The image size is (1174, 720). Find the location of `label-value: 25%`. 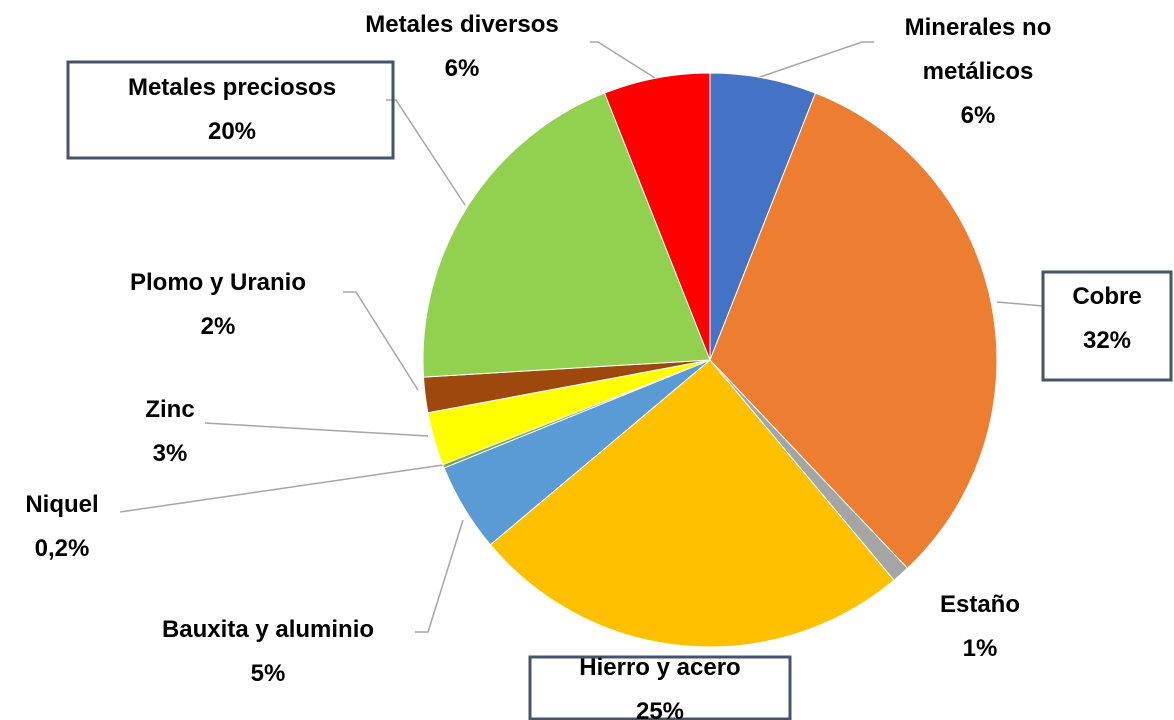

label-value: 25% is located at coordinates (660, 709).